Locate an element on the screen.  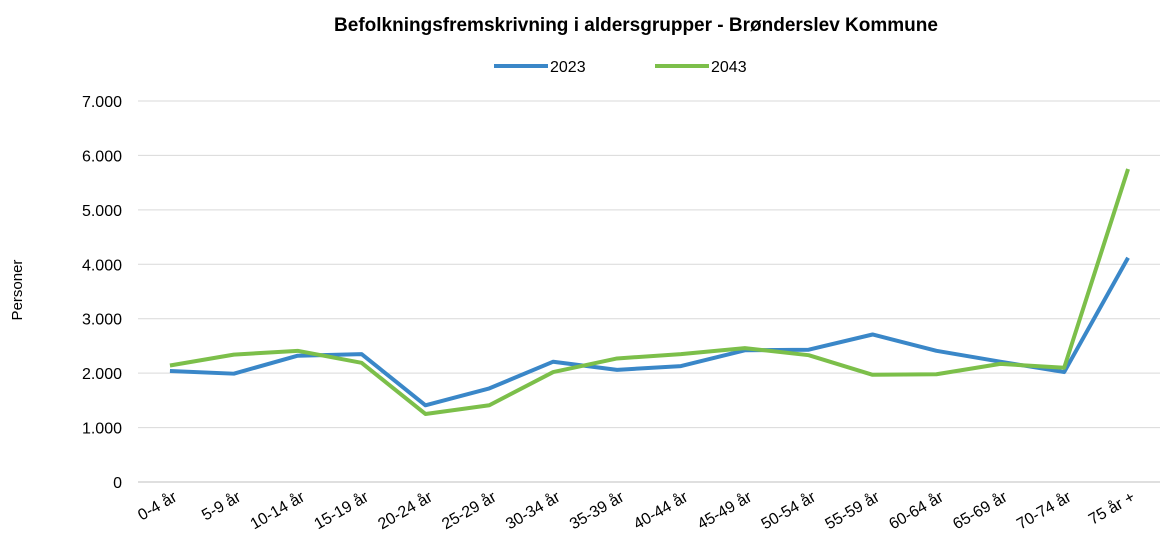
x-tick-label: 30-34 år is located at coordinates (533, 511).